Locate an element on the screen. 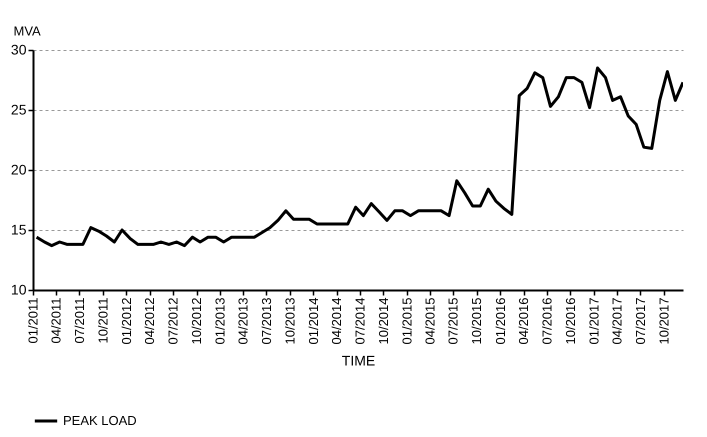 The height and width of the screenshot is (437, 707). x-tick-label: 07/2014 is located at coordinates (360, 321).